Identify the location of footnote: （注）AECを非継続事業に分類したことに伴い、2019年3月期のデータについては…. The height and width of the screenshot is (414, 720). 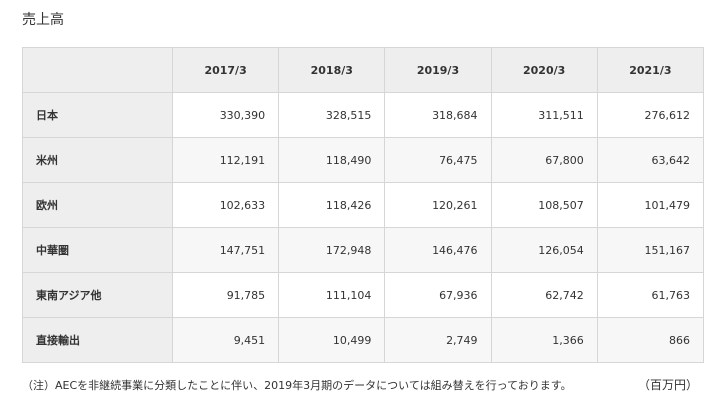
(297, 385).